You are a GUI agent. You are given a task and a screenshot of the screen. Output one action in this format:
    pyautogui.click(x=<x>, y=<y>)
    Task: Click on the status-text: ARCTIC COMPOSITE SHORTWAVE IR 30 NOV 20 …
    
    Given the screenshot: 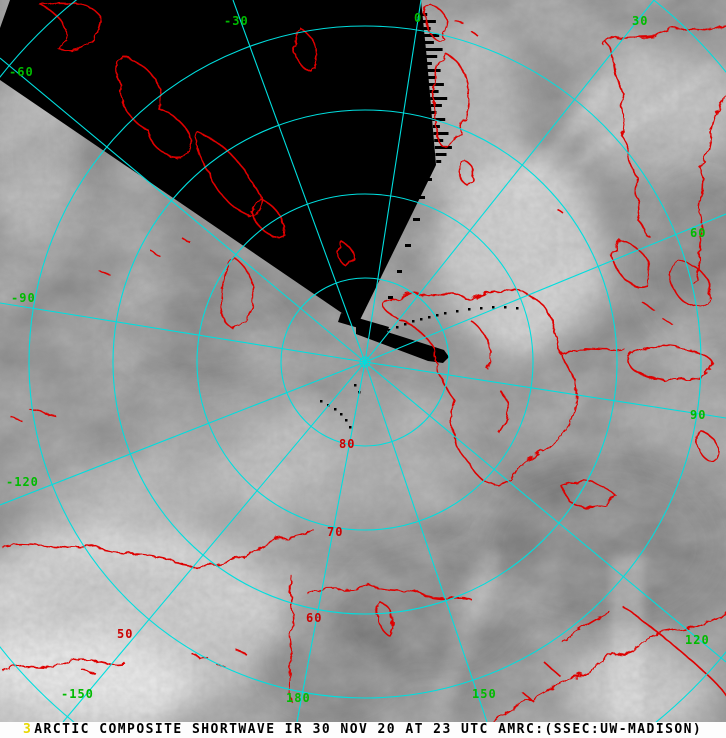 What is the action you would take?
    pyautogui.click(x=368, y=729)
    